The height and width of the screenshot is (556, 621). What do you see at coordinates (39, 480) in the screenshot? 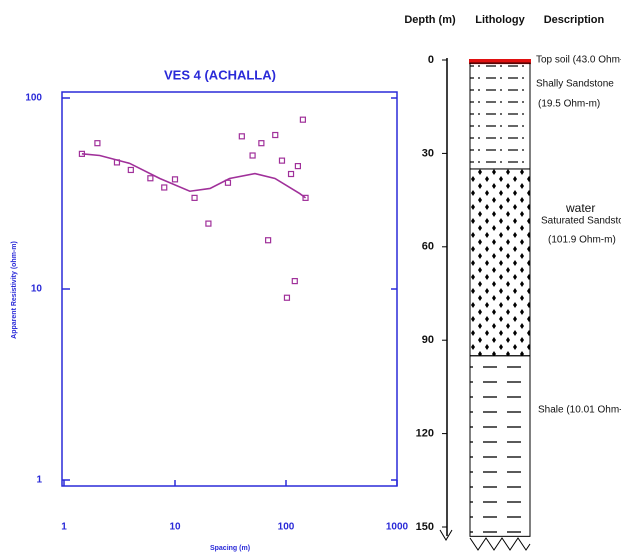
I see `y-tick-label: 1` at bounding box center [39, 480].